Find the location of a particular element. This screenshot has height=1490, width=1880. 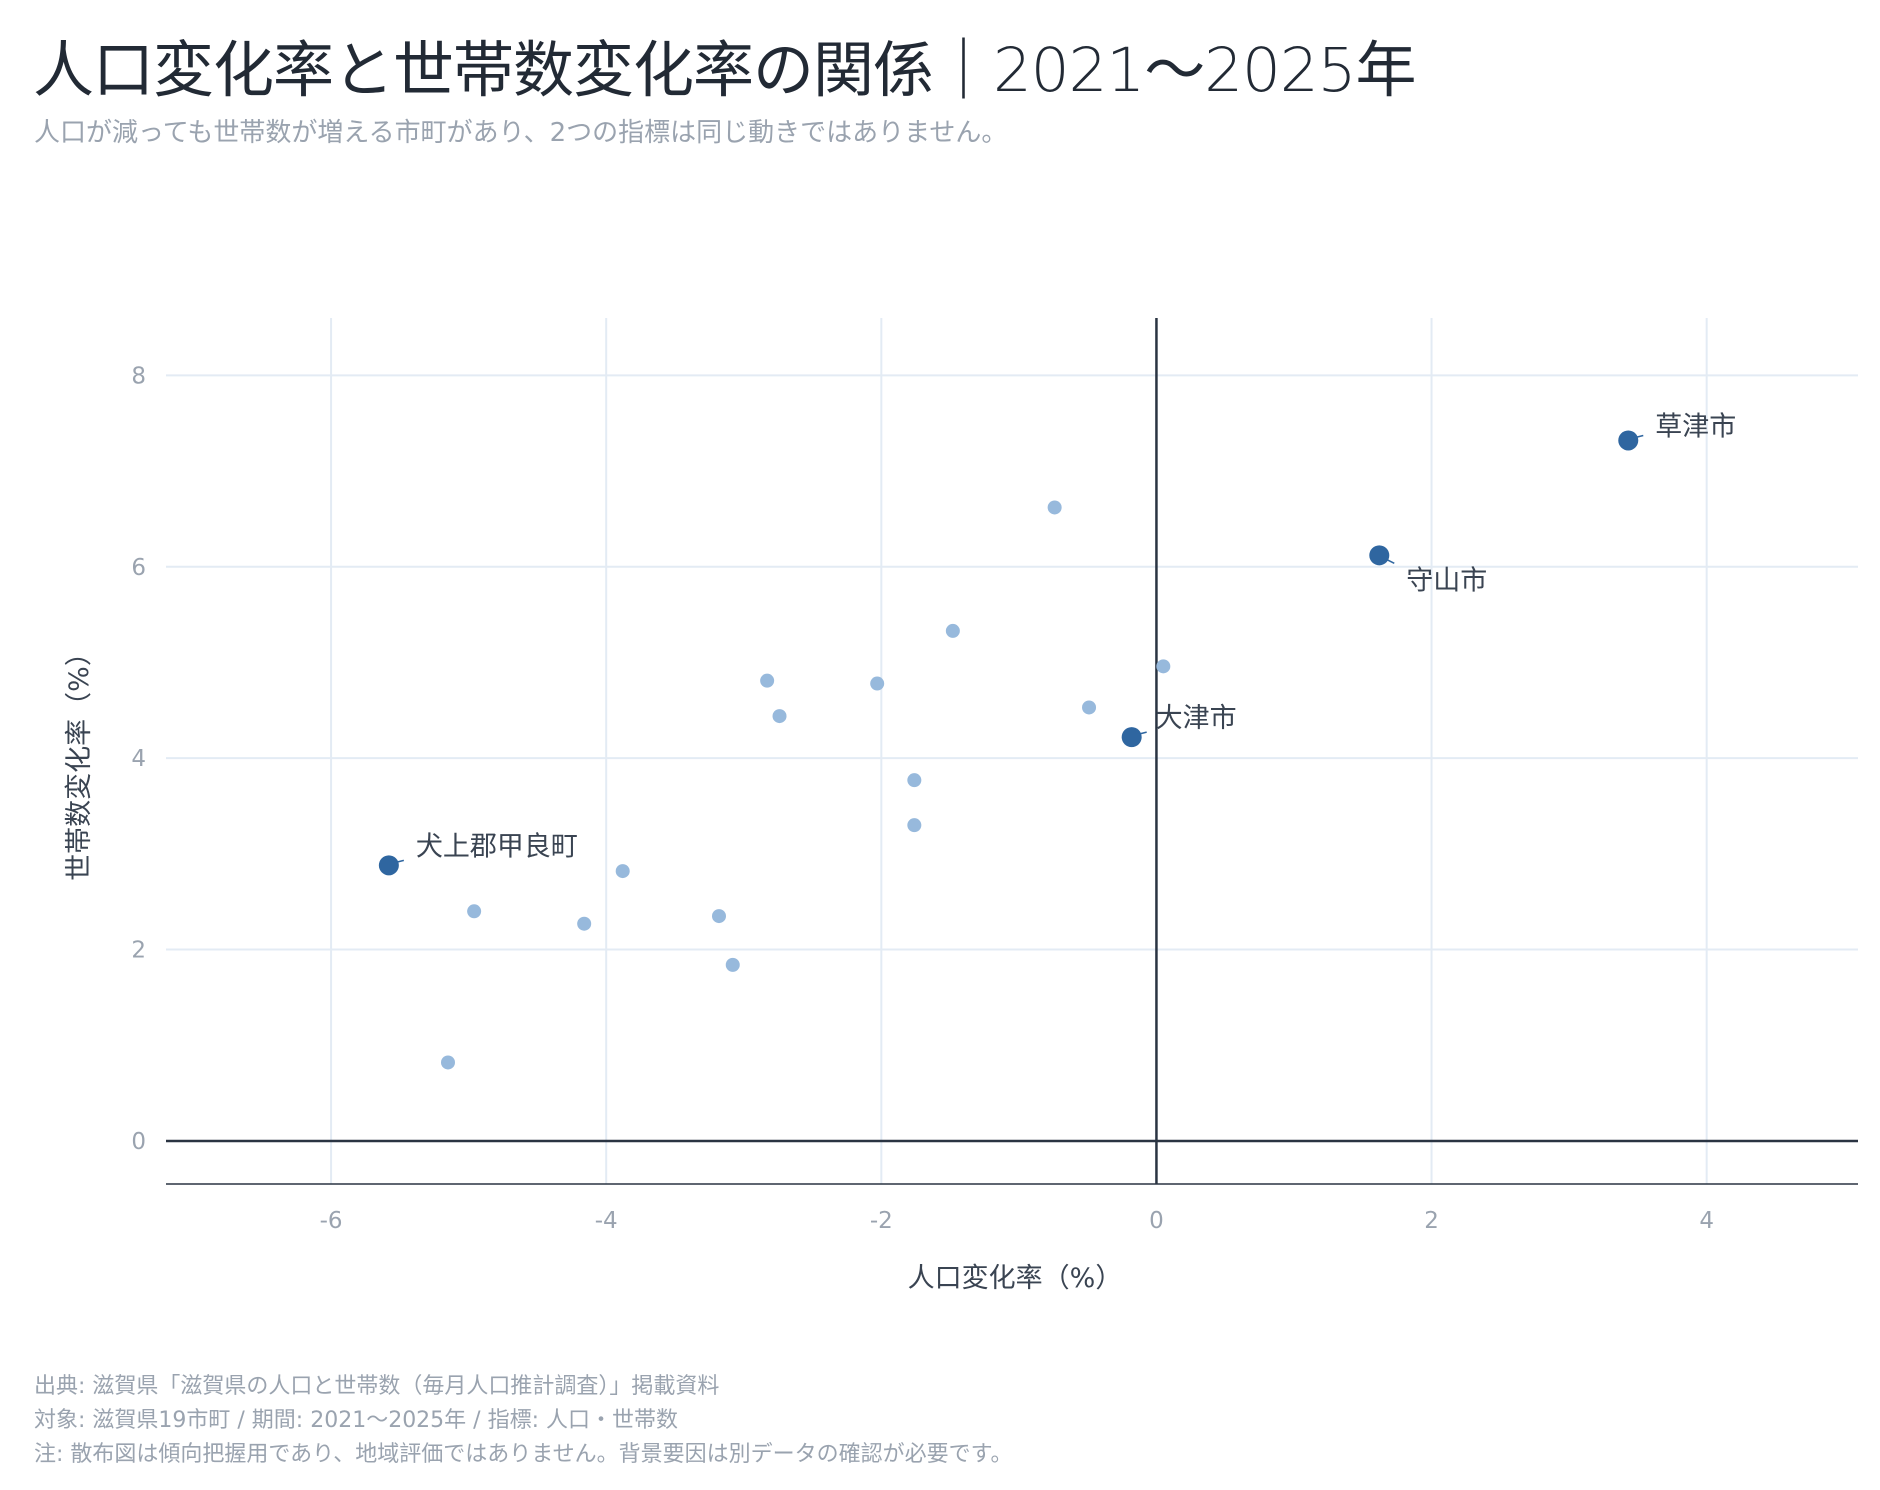

x-tick-label: -2 is located at coordinates (881, 1221).